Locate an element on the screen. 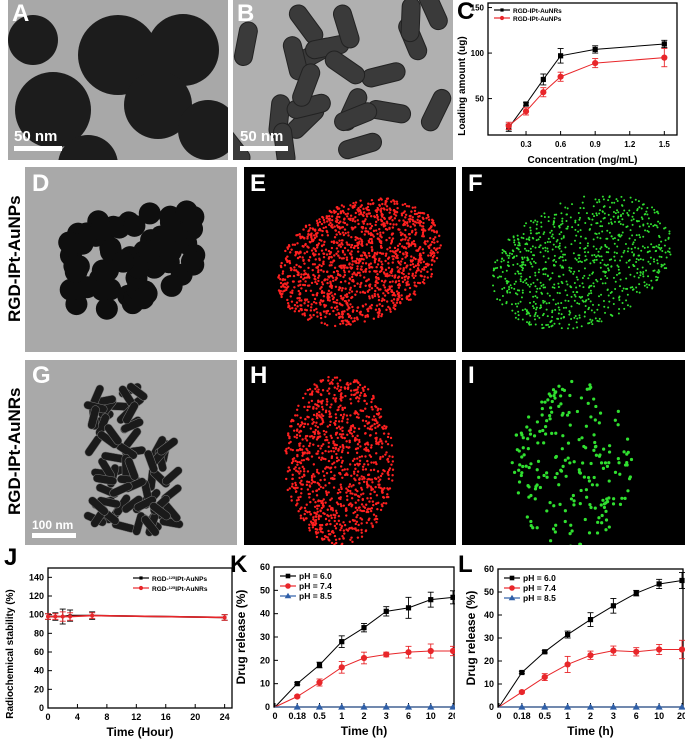 The height and width of the screenshot is (741, 685). x-axis-label: Concentration (mg/mL) is located at coordinates (583, 160).